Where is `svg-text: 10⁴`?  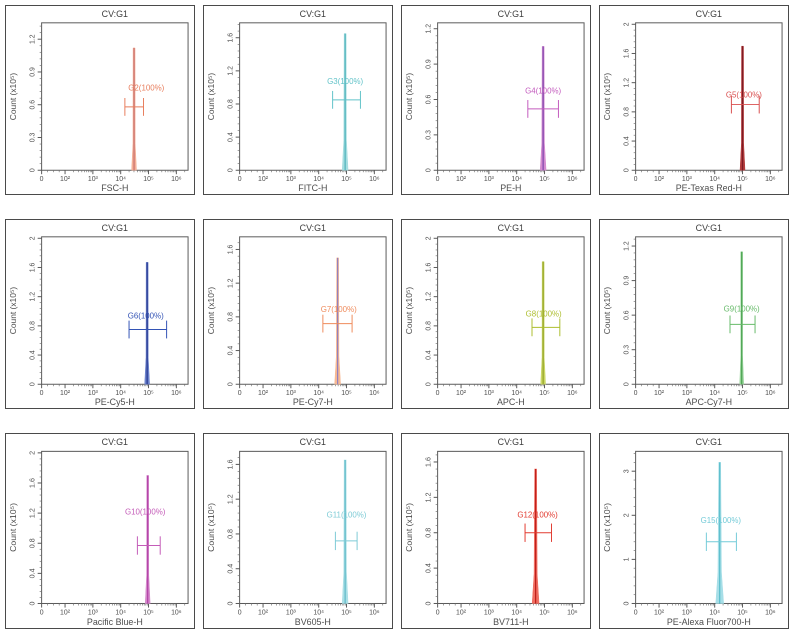 svg-text: 10⁴ is located at coordinates (516, 179).